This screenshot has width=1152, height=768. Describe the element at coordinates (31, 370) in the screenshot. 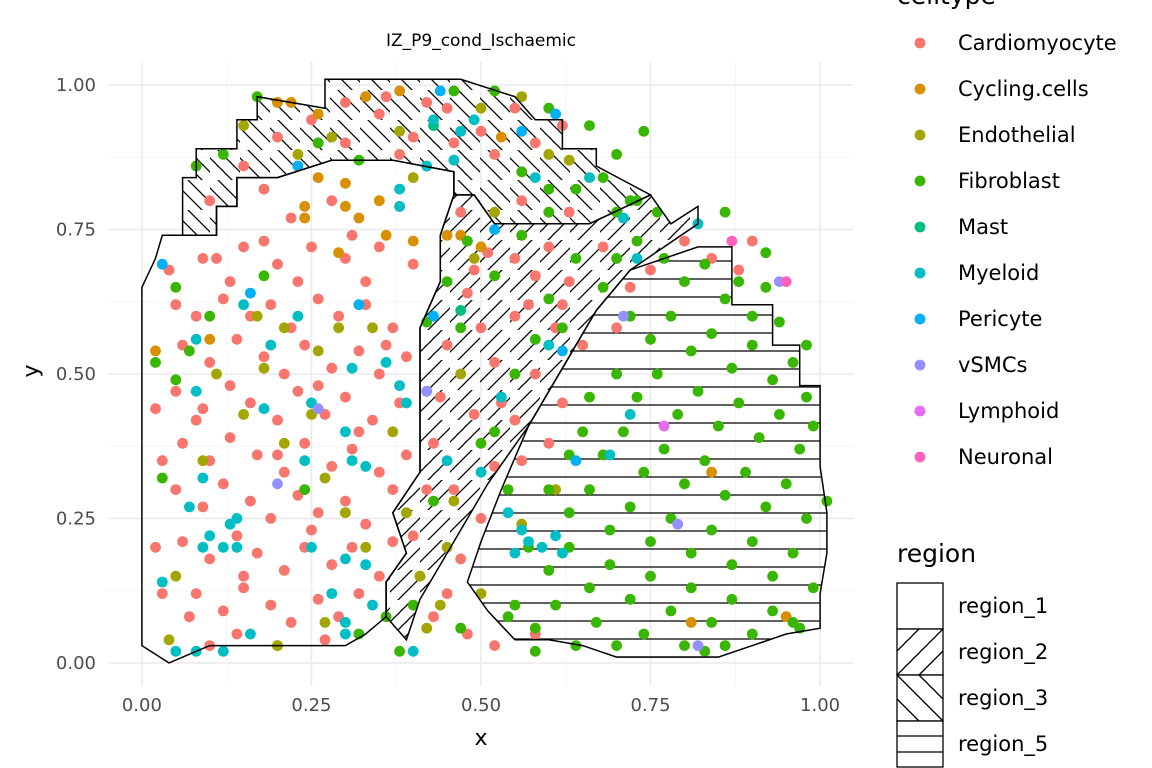

I see `y-axis-title: y` at that location.